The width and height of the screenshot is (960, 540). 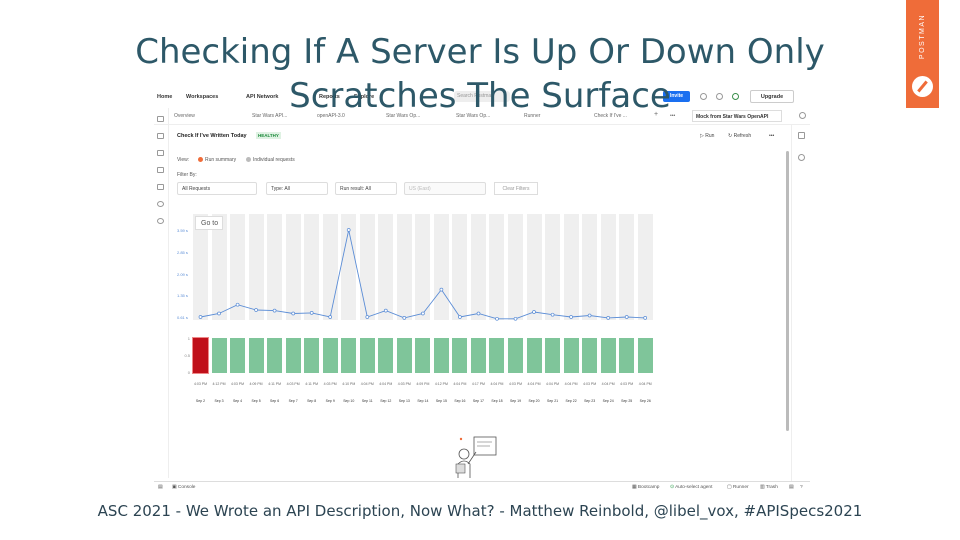 I want to click on runner-button: ▢ Runner, so click(x=738, y=487).